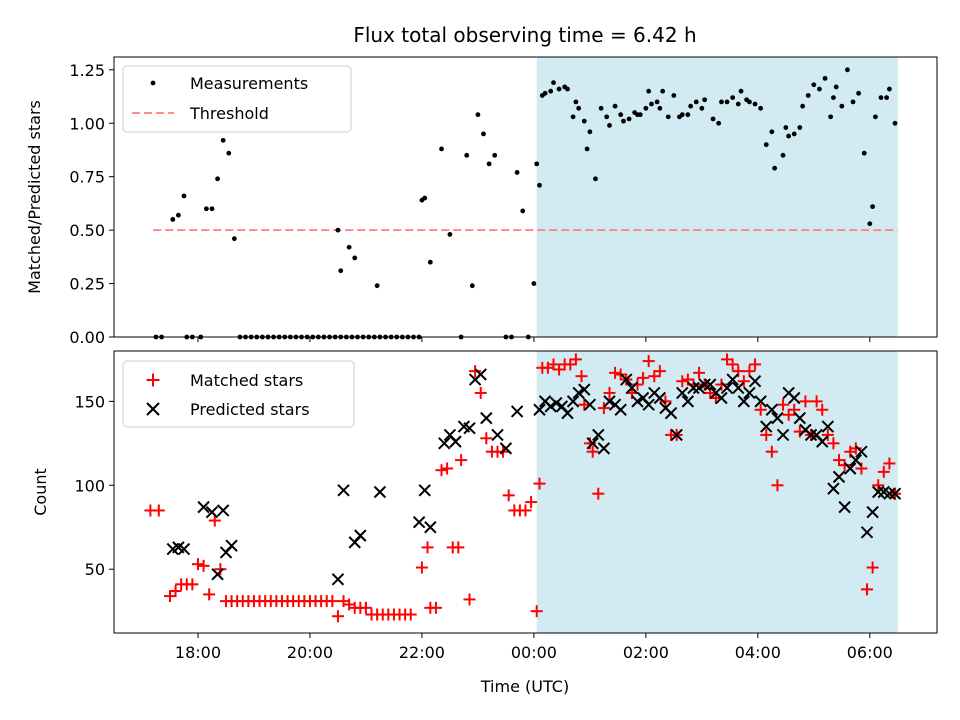 The width and height of the screenshot is (960, 720). What do you see at coordinates (153, 83) in the screenshot?
I see `legend-measurement-marker` at bounding box center [153, 83].